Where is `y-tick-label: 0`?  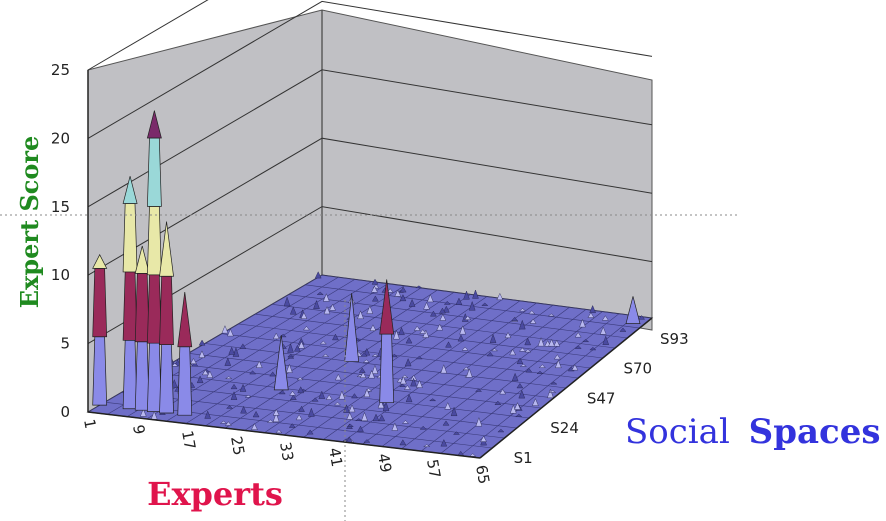
y-tick-label: 0 is located at coordinates (65, 412).